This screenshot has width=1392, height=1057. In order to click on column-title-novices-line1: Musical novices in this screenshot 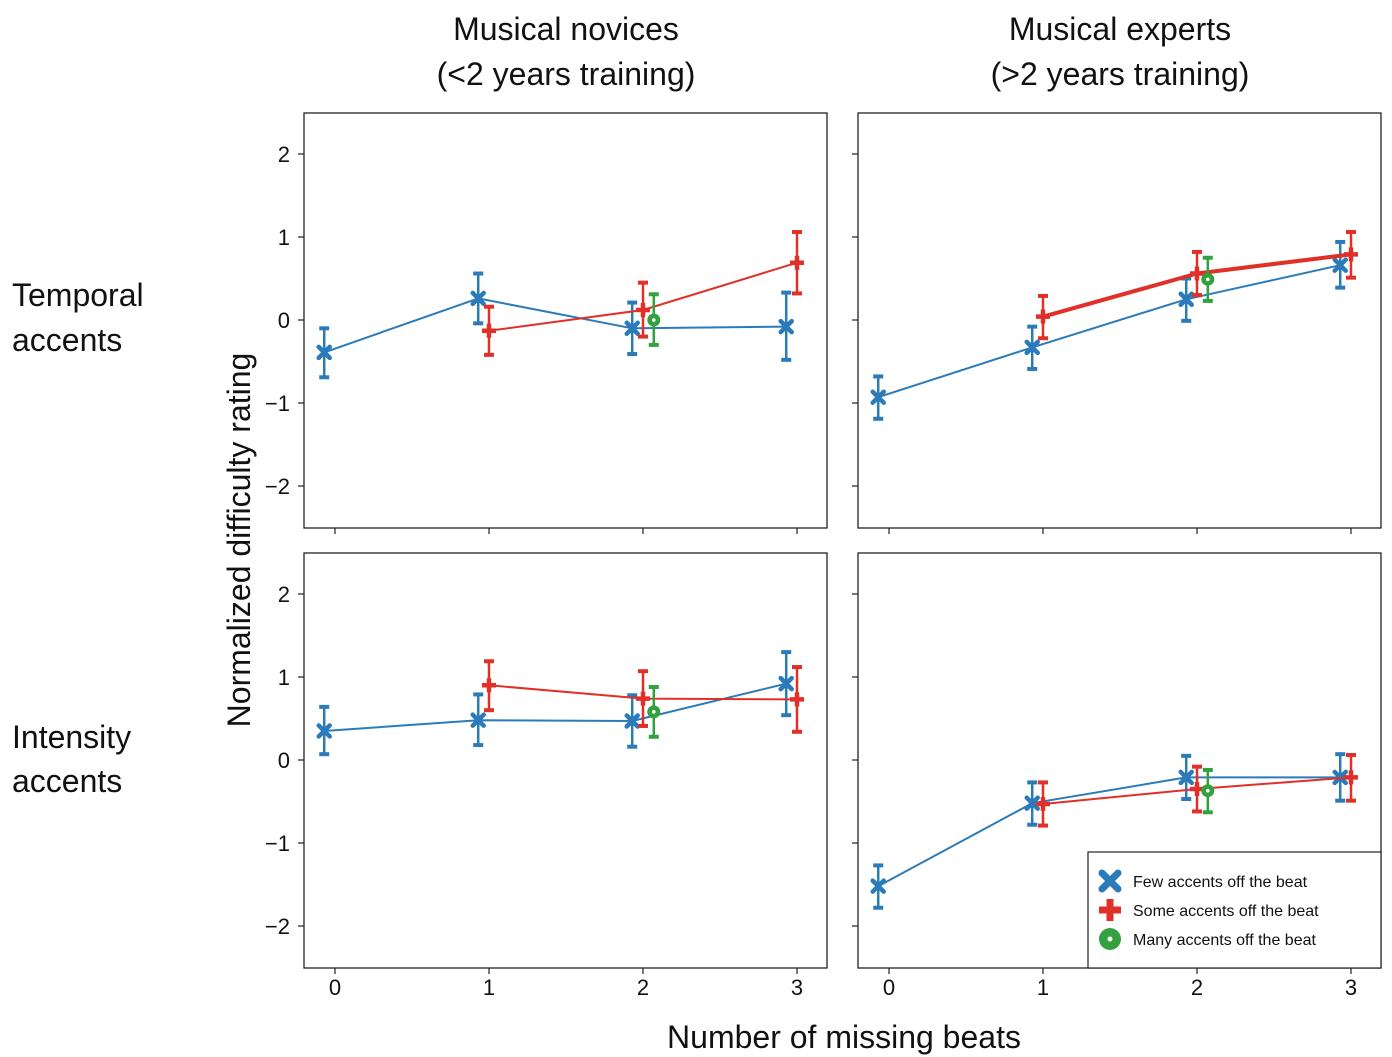, I will do `click(566, 29)`.